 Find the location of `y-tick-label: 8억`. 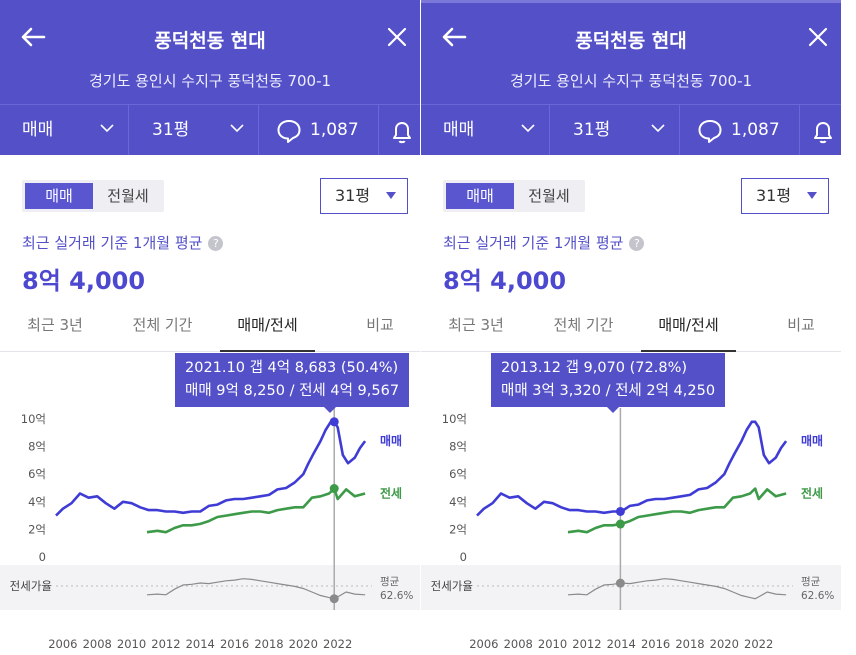

y-tick-label: 8억 is located at coordinates (458, 447).